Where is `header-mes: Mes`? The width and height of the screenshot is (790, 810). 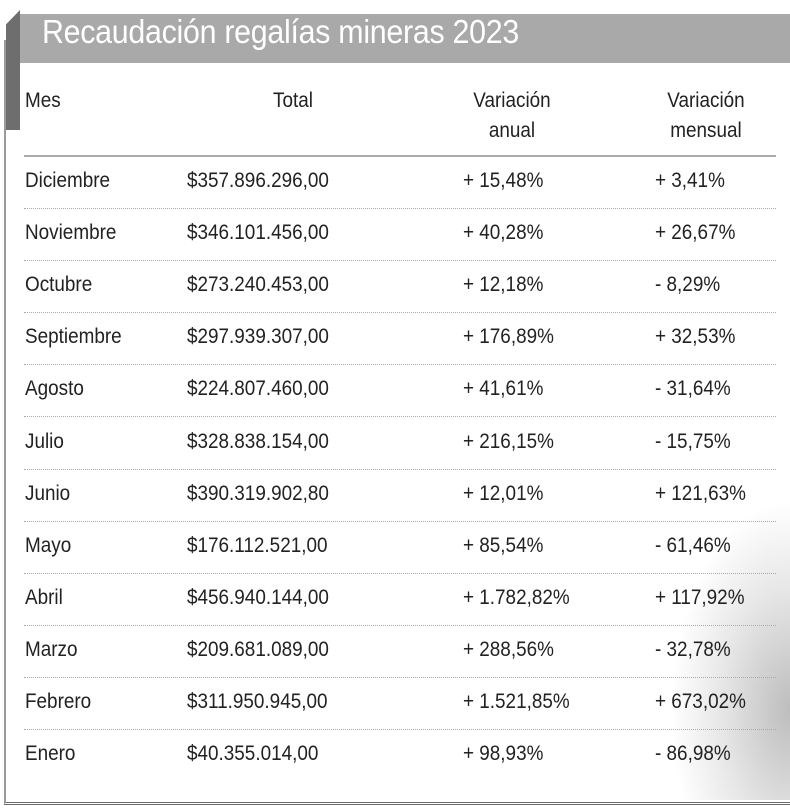 header-mes: Mes is located at coordinates (43, 100).